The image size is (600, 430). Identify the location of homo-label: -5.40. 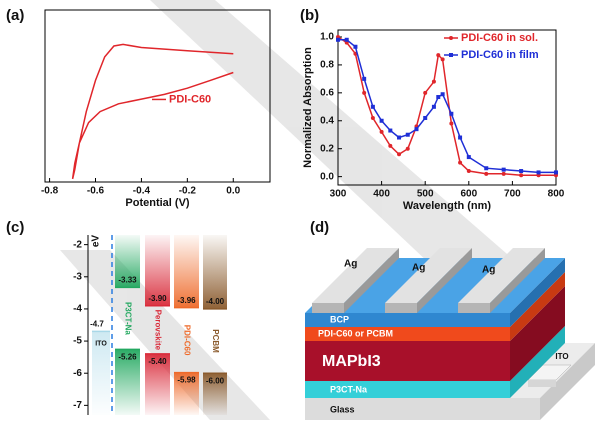
(157, 361).